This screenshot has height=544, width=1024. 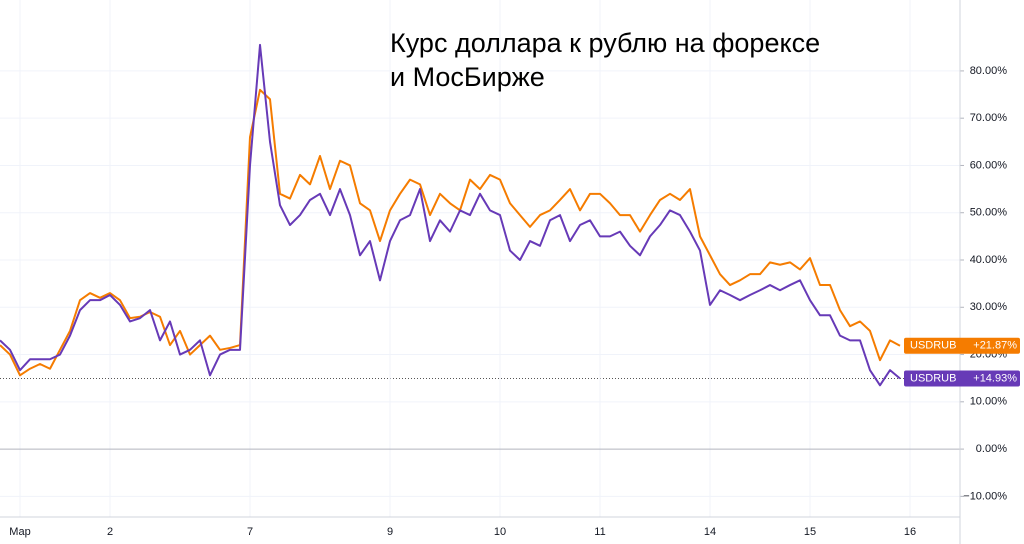 What do you see at coordinates (989, 118) in the screenshot?
I see `y-tick-label: 70.00%` at bounding box center [989, 118].